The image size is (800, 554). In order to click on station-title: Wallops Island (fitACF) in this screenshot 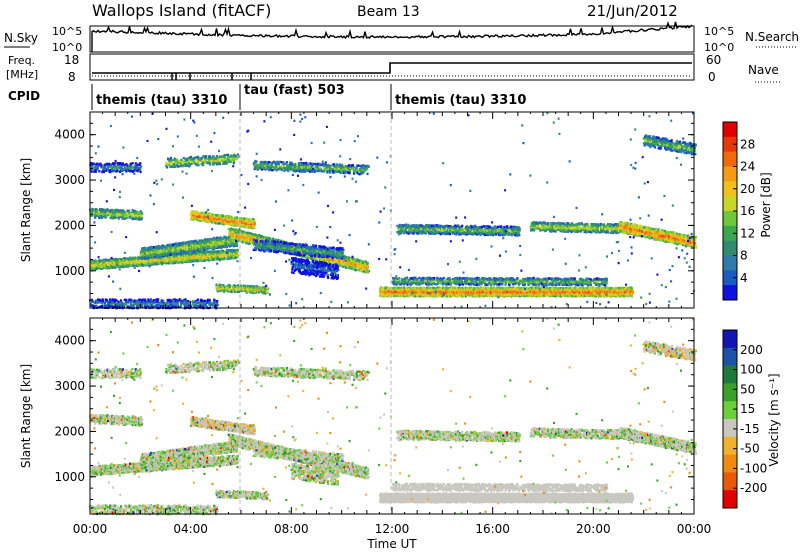, I will do `click(181, 10)`.